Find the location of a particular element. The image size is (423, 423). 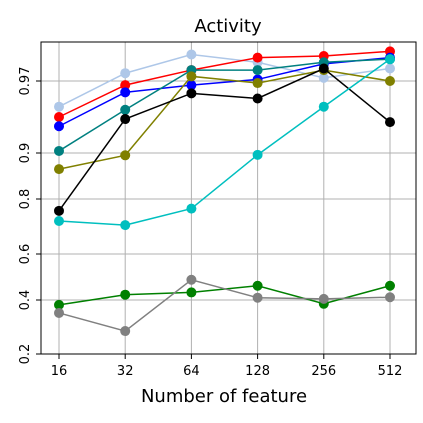

chart-title: Activity is located at coordinates (228, 26).